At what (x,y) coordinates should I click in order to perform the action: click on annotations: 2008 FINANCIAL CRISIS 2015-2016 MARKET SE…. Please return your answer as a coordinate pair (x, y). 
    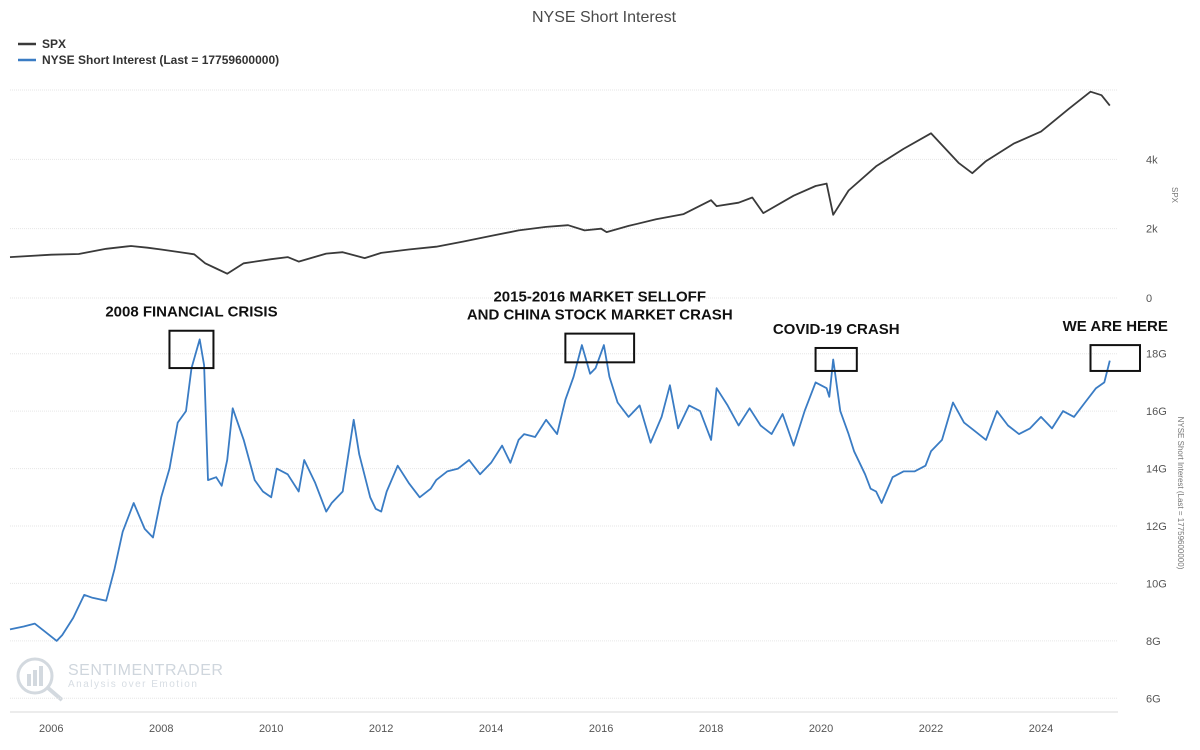
    Looking at the image, I should click on (636, 330).